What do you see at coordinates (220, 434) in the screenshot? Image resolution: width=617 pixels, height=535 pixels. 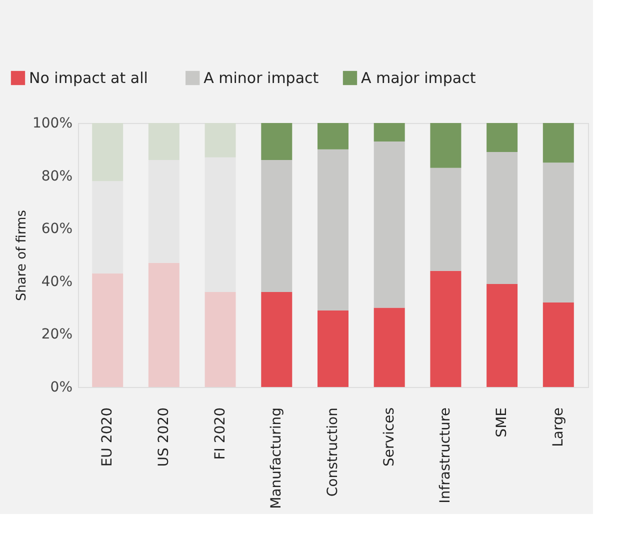 I see `x-tick-label: FI 2020` at bounding box center [220, 434].